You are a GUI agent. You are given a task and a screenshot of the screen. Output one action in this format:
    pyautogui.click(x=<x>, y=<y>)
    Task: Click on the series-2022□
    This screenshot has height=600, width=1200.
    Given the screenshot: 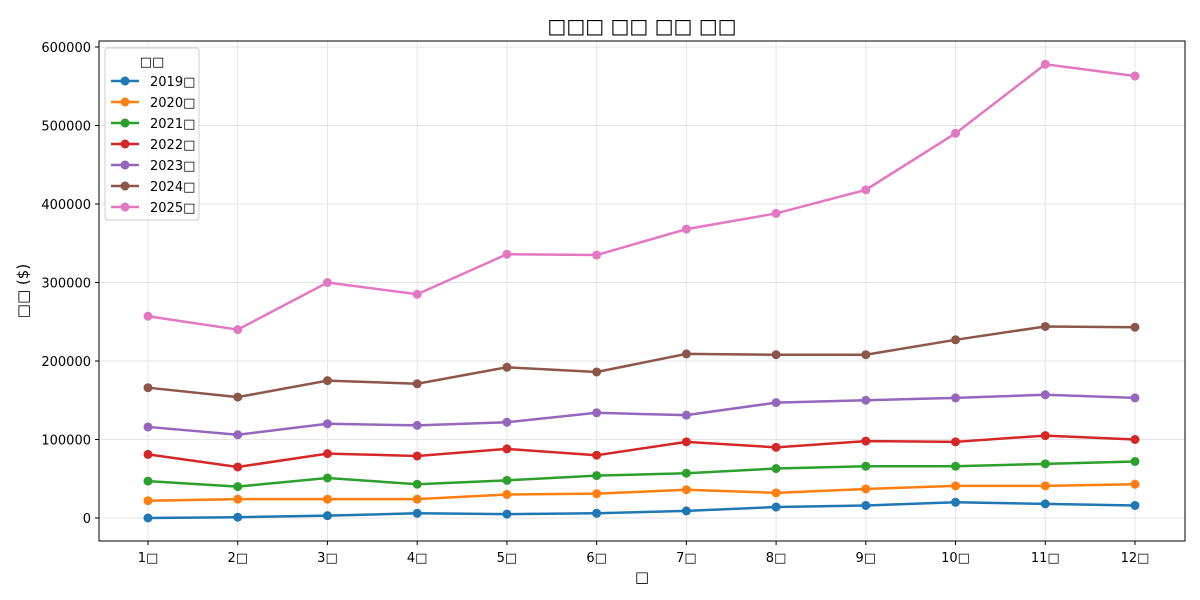 What is the action you would take?
    pyautogui.click(x=641, y=451)
    